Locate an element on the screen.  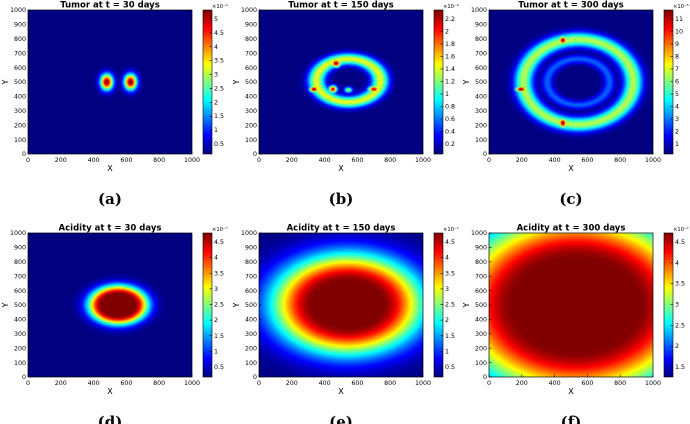
panel-title: Acidity at t = 30 days is located at coordinates (110, 229).